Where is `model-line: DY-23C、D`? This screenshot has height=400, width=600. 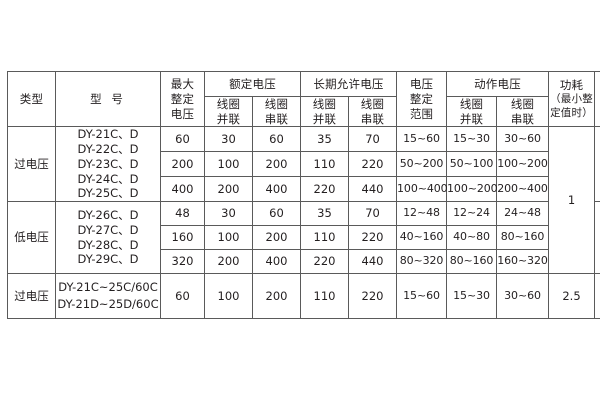 model-line: DY-23C、D is located at coordinates (108, 163).